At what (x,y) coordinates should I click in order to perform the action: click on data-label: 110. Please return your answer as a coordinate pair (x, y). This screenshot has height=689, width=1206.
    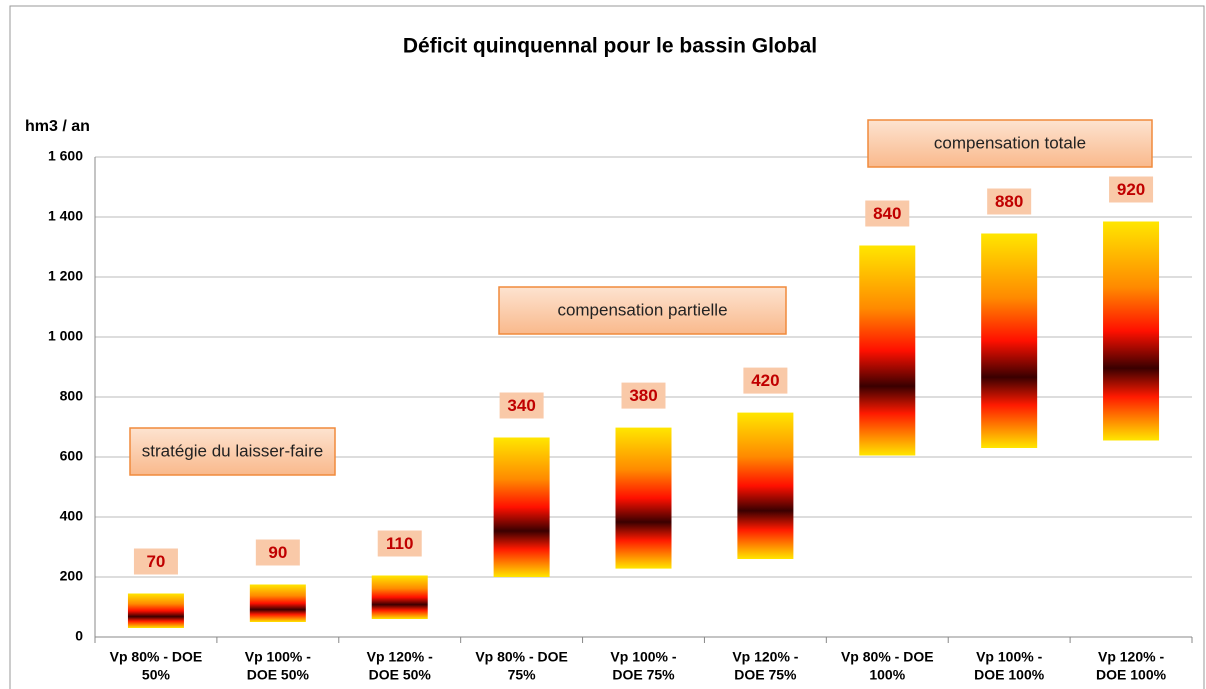
    Looking at the image, I should click on (399, 543).